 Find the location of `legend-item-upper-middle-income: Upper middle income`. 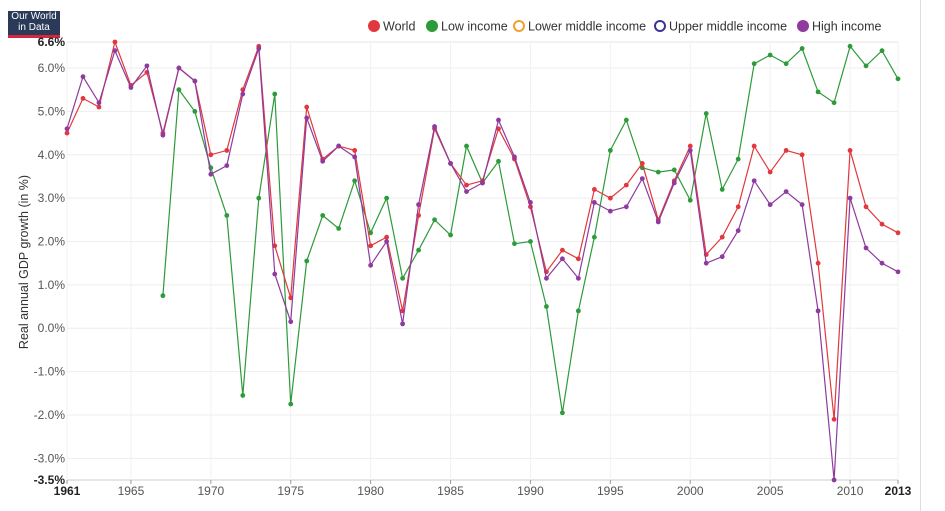

legend-item-upper-middle-income: Upper middle income is located at coordinates (720, 27).